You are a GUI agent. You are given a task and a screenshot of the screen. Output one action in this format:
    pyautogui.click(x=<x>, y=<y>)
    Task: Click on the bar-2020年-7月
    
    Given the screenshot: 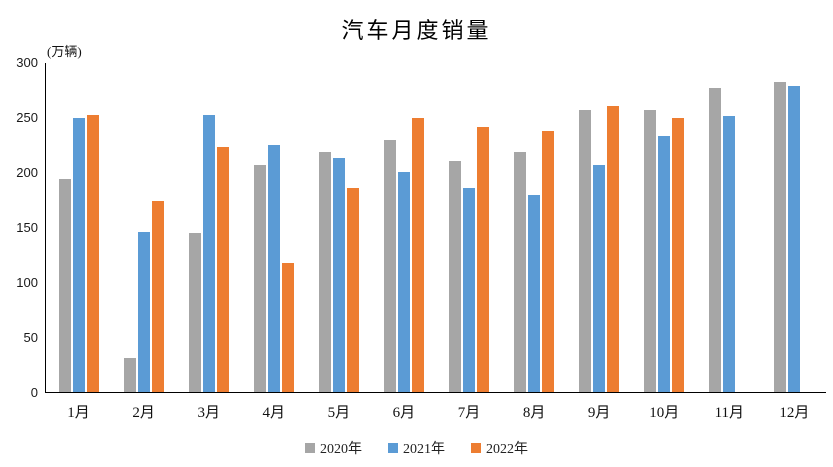 What is the action you would take?
    pyautogui.click(x=454, y=276)
    